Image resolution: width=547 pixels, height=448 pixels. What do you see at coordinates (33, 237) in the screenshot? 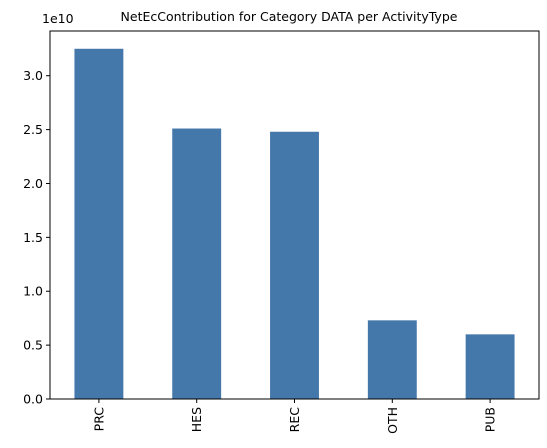
I see `y-tick-label: 1.5` at bounding box center [33, 237].